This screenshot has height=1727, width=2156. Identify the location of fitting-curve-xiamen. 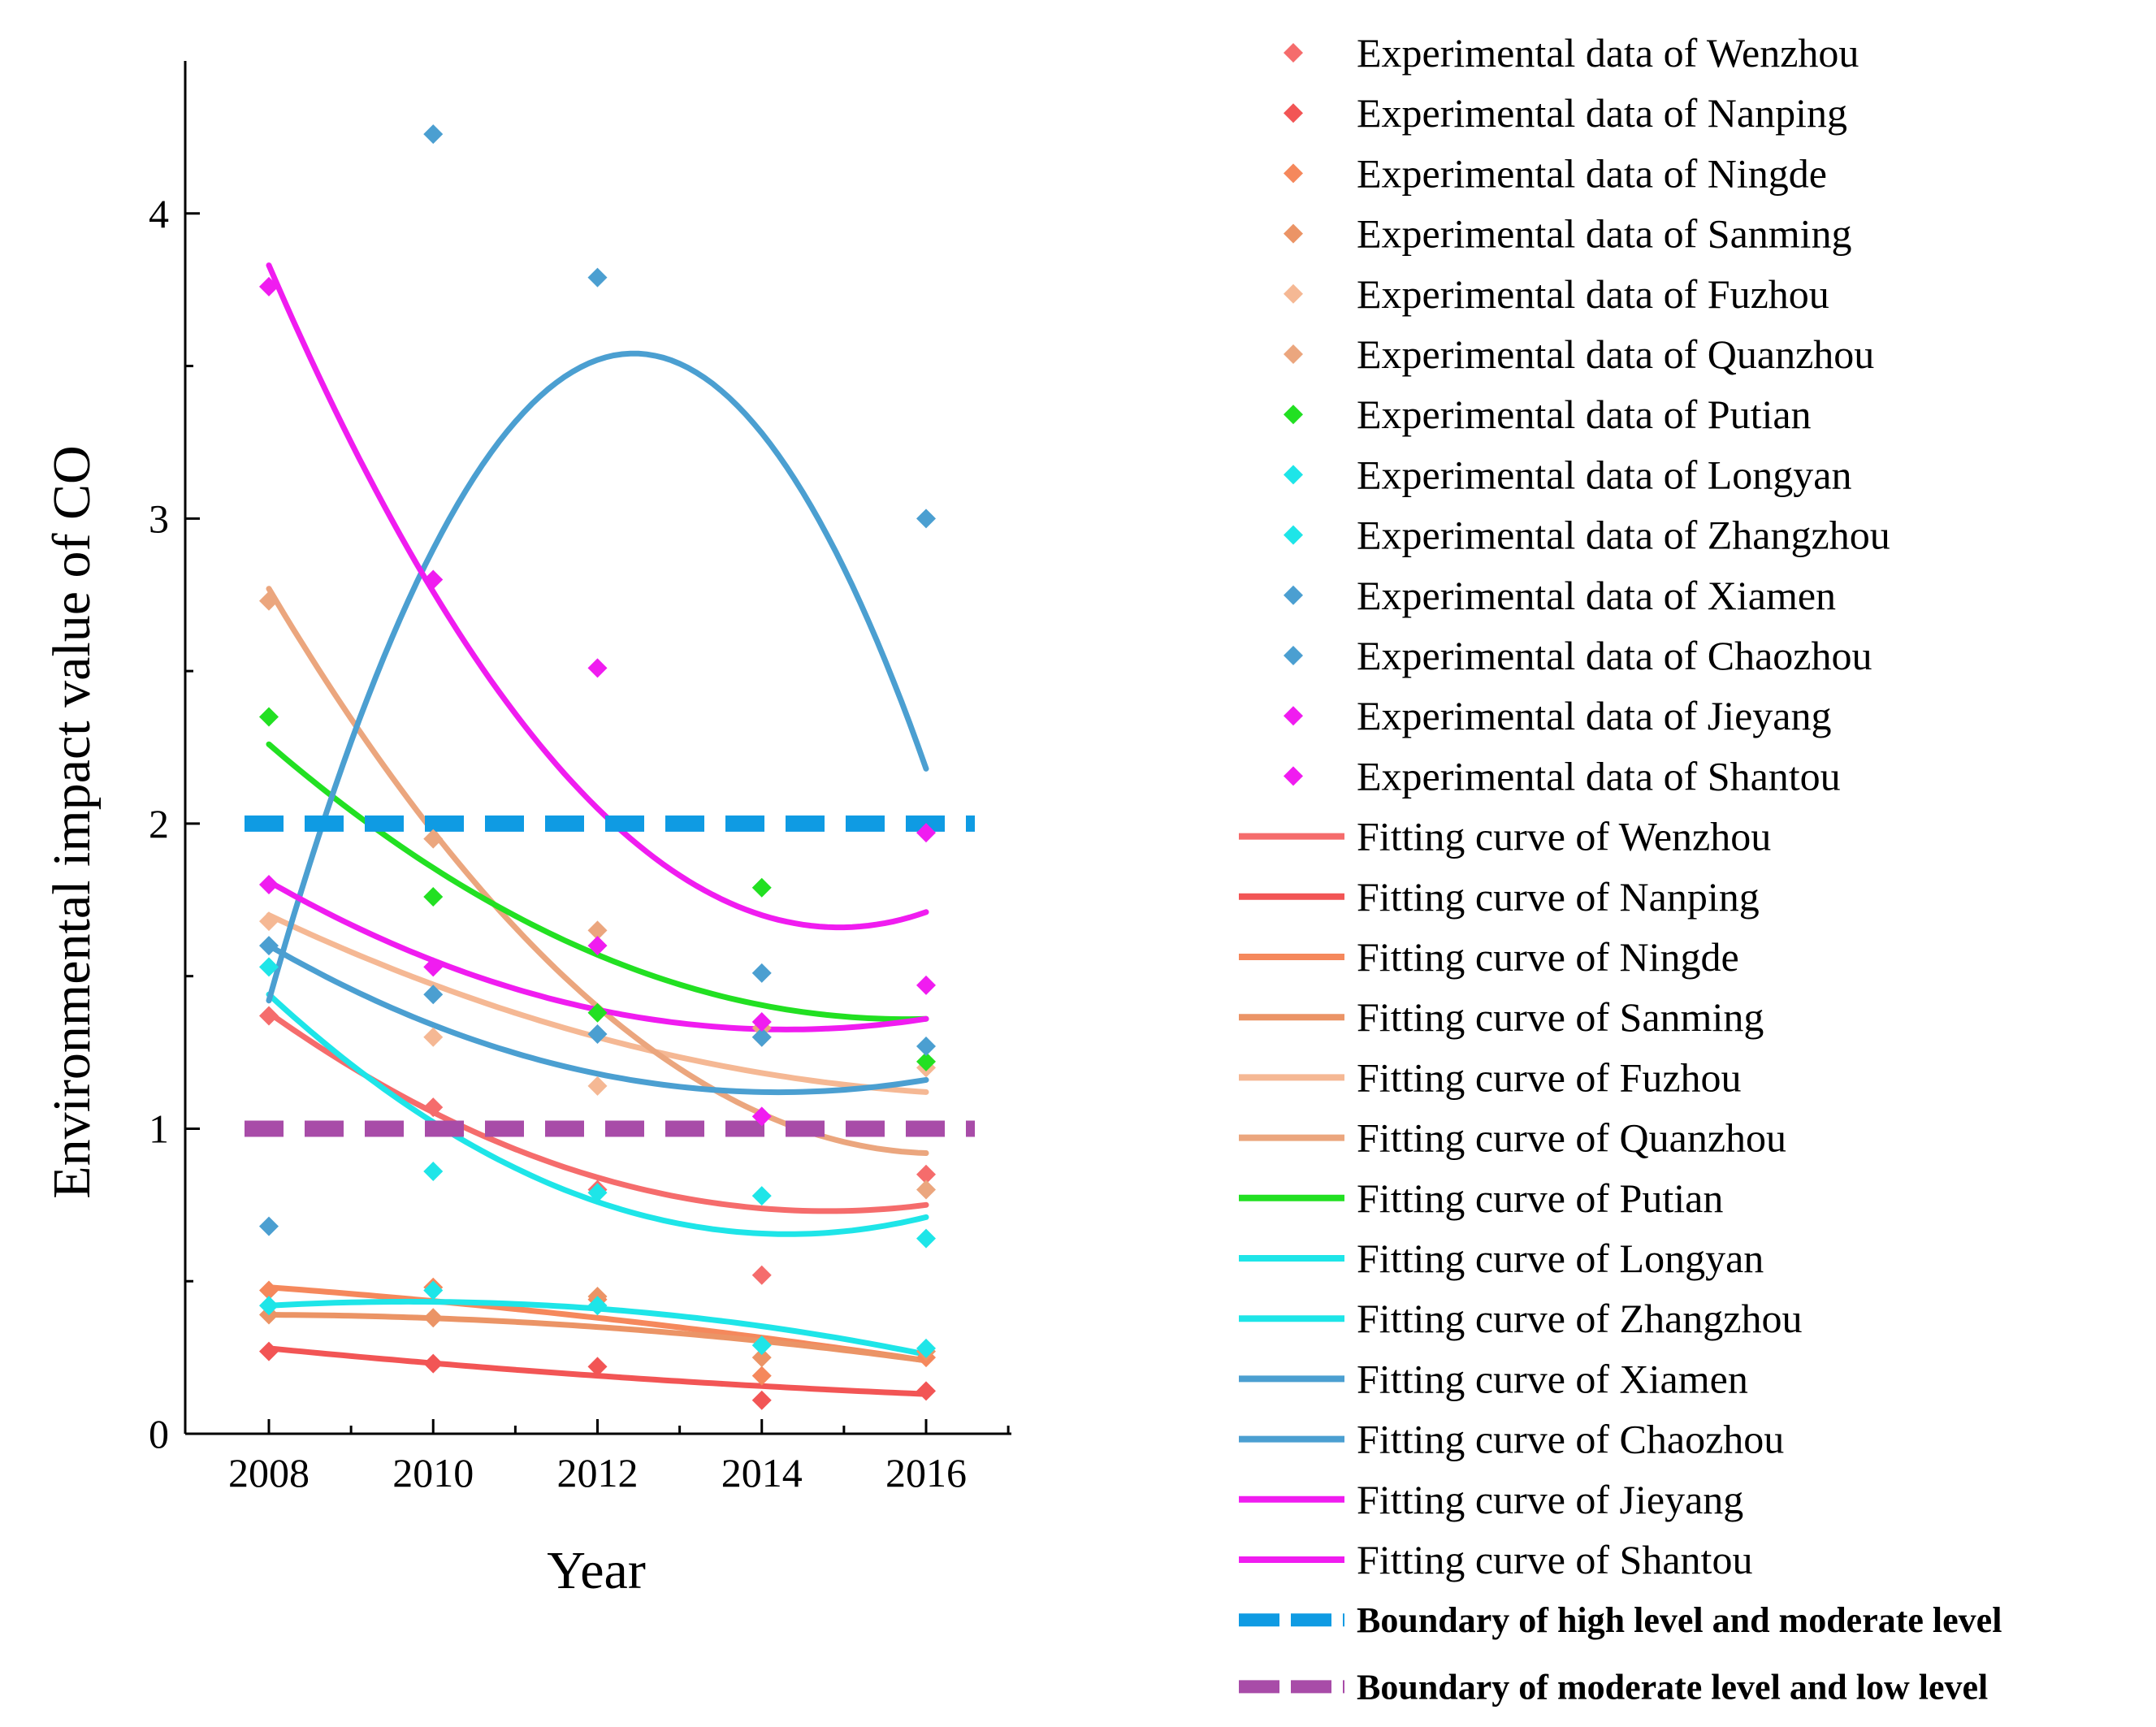
(598, 677).